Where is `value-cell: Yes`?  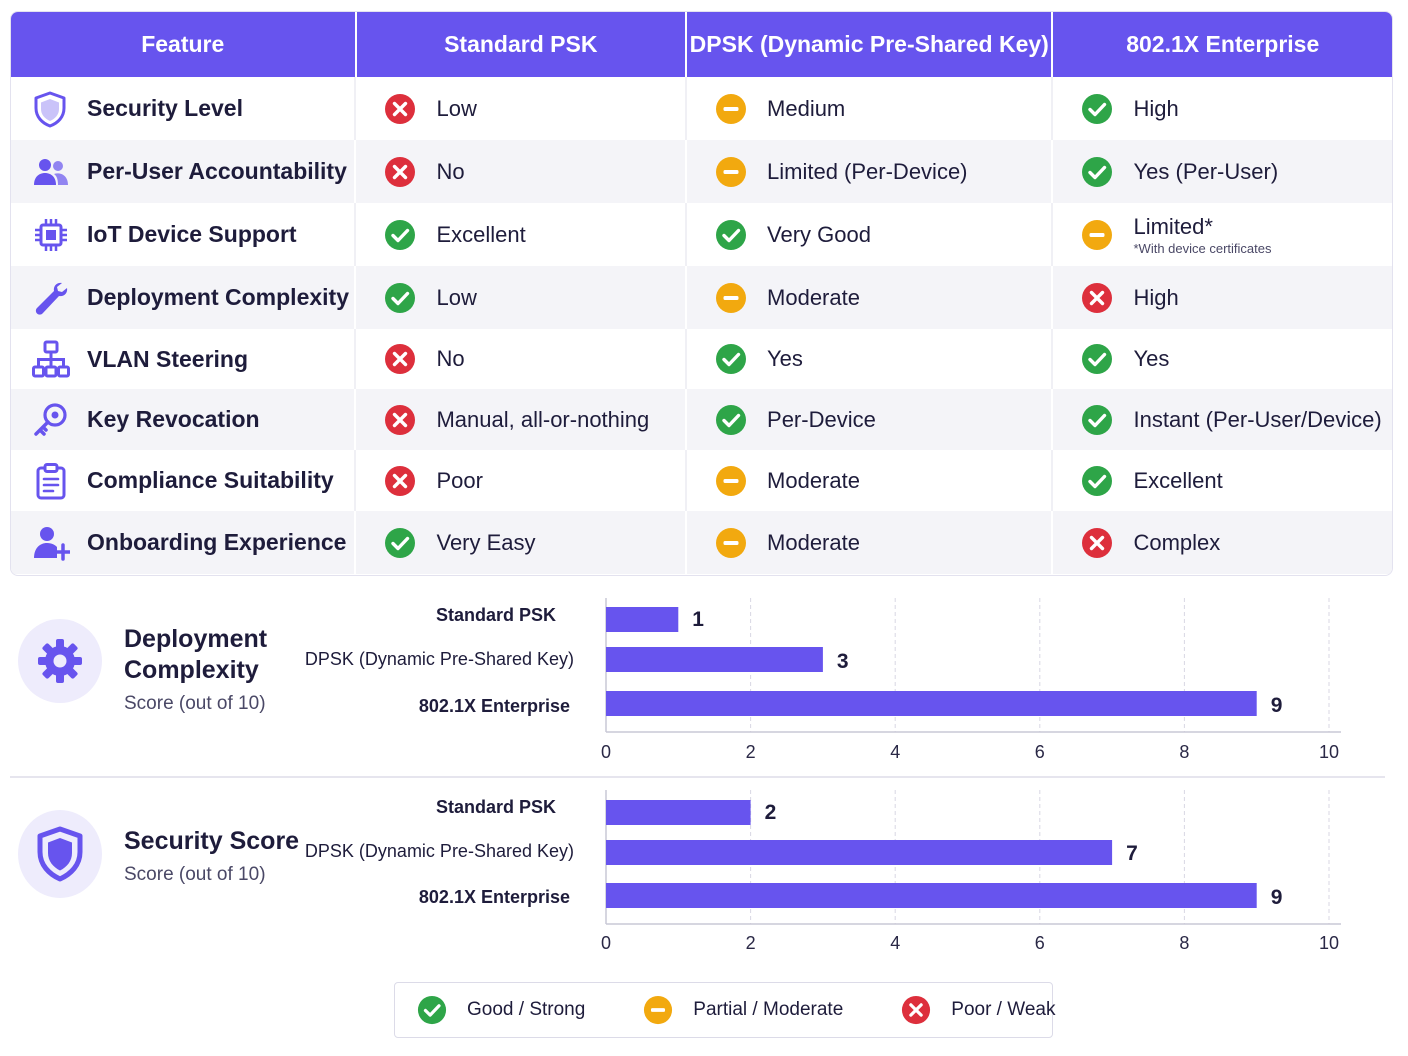
value-cell: Yes is located at coordinates (1222, 359).